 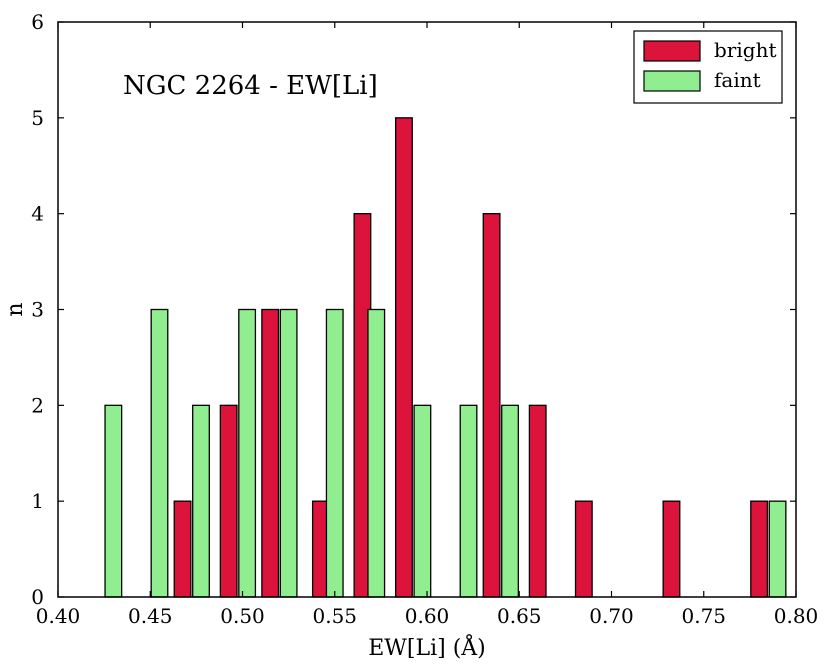 What do you see at coordinates (37, 501) in the screenshot?
I see `y-tick-label: 1` at bounding box center [37, 501].